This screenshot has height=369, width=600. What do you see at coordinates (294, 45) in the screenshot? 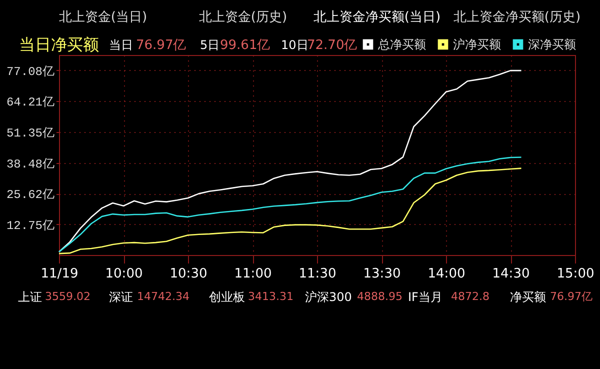
I see `text: 10日` at bounding box center [294, 45].